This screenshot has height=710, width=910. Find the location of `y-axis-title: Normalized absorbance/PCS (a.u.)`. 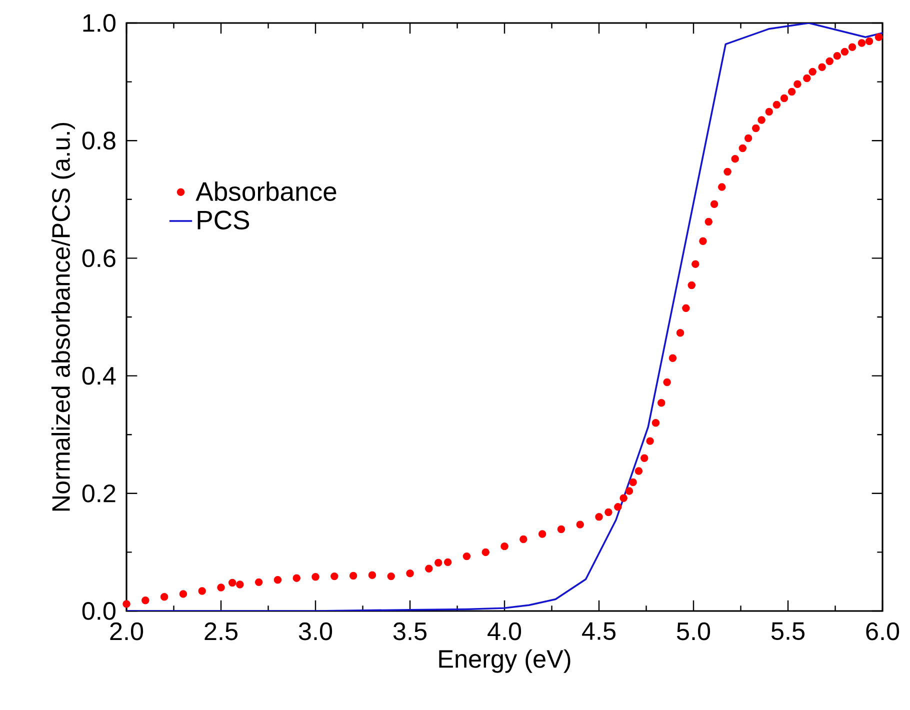

y-axis-title: Normalized absorbance/PCS (a.u.) is located at coordinates (63, 316).